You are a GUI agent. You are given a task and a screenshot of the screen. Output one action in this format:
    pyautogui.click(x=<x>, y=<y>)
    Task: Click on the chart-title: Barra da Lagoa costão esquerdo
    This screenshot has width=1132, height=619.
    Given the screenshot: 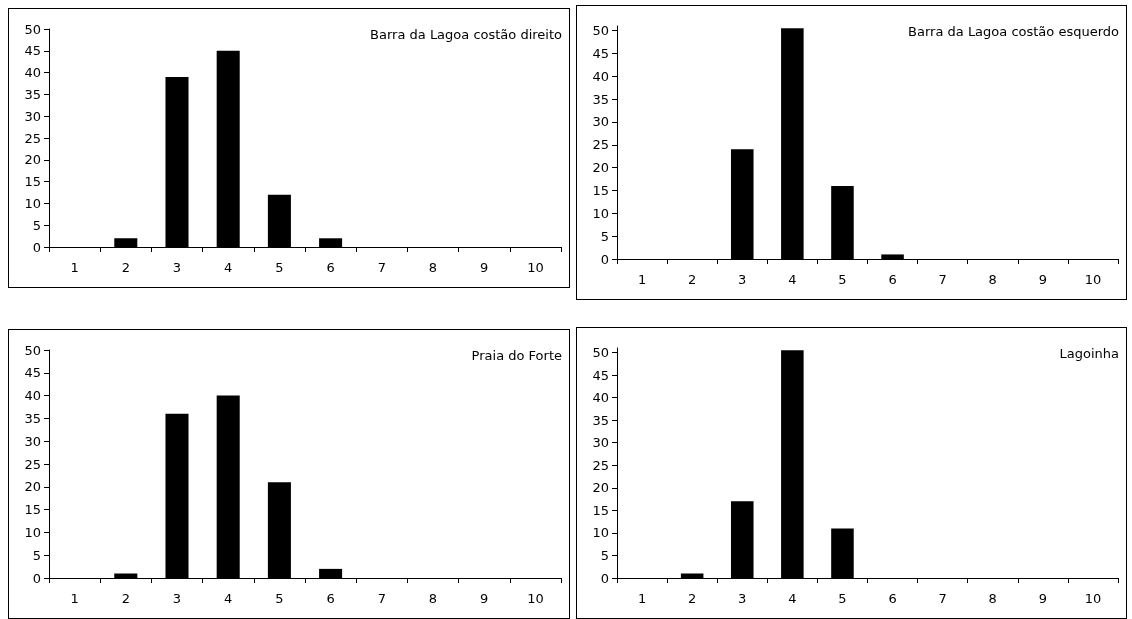 What is the action you would take?
    pyautogui.click(x=1014, y=31)
    